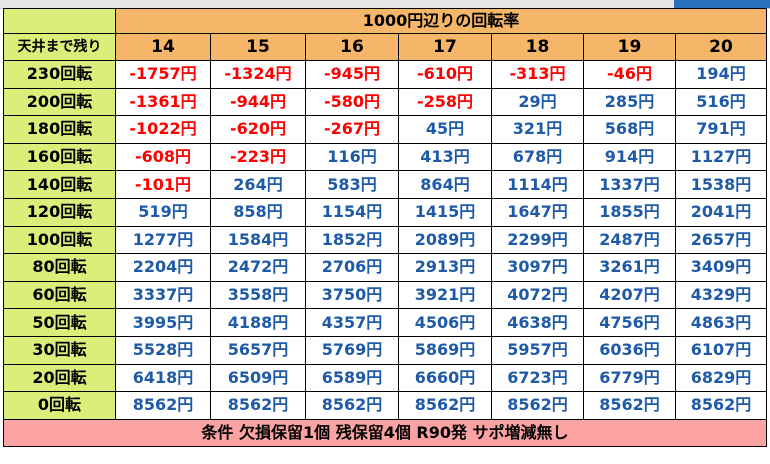 The image size is (770, 464). Describe the element at coordinates (258, 267) in the screenshot. I see `value-cell: 2472円` at that location.